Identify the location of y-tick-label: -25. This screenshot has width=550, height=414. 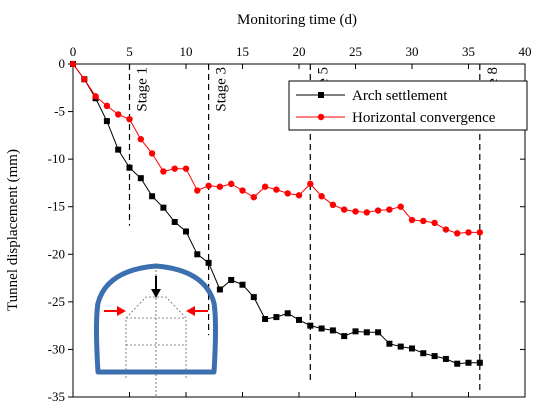
(56, 301).